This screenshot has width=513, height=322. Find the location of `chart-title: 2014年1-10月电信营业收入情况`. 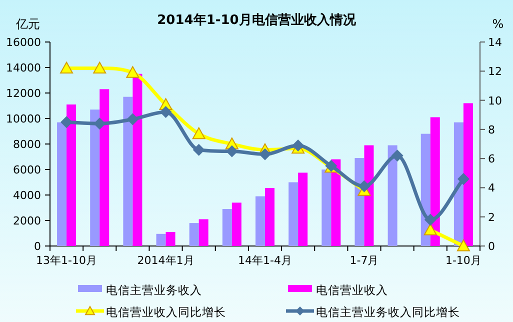

chart-title: 2014年1-10月电信营业收入情况 is located at coordinates (257, 20).